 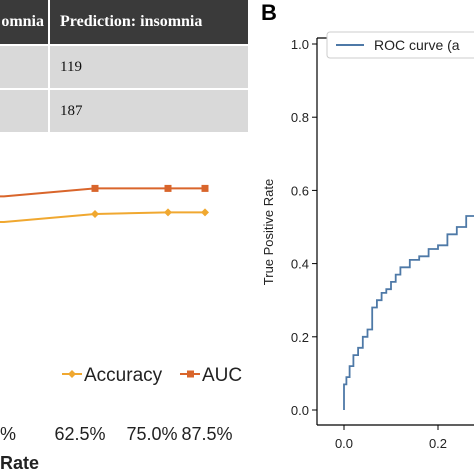 I want to click on y-tick-label: 0.4, so click(x=300, y=264).